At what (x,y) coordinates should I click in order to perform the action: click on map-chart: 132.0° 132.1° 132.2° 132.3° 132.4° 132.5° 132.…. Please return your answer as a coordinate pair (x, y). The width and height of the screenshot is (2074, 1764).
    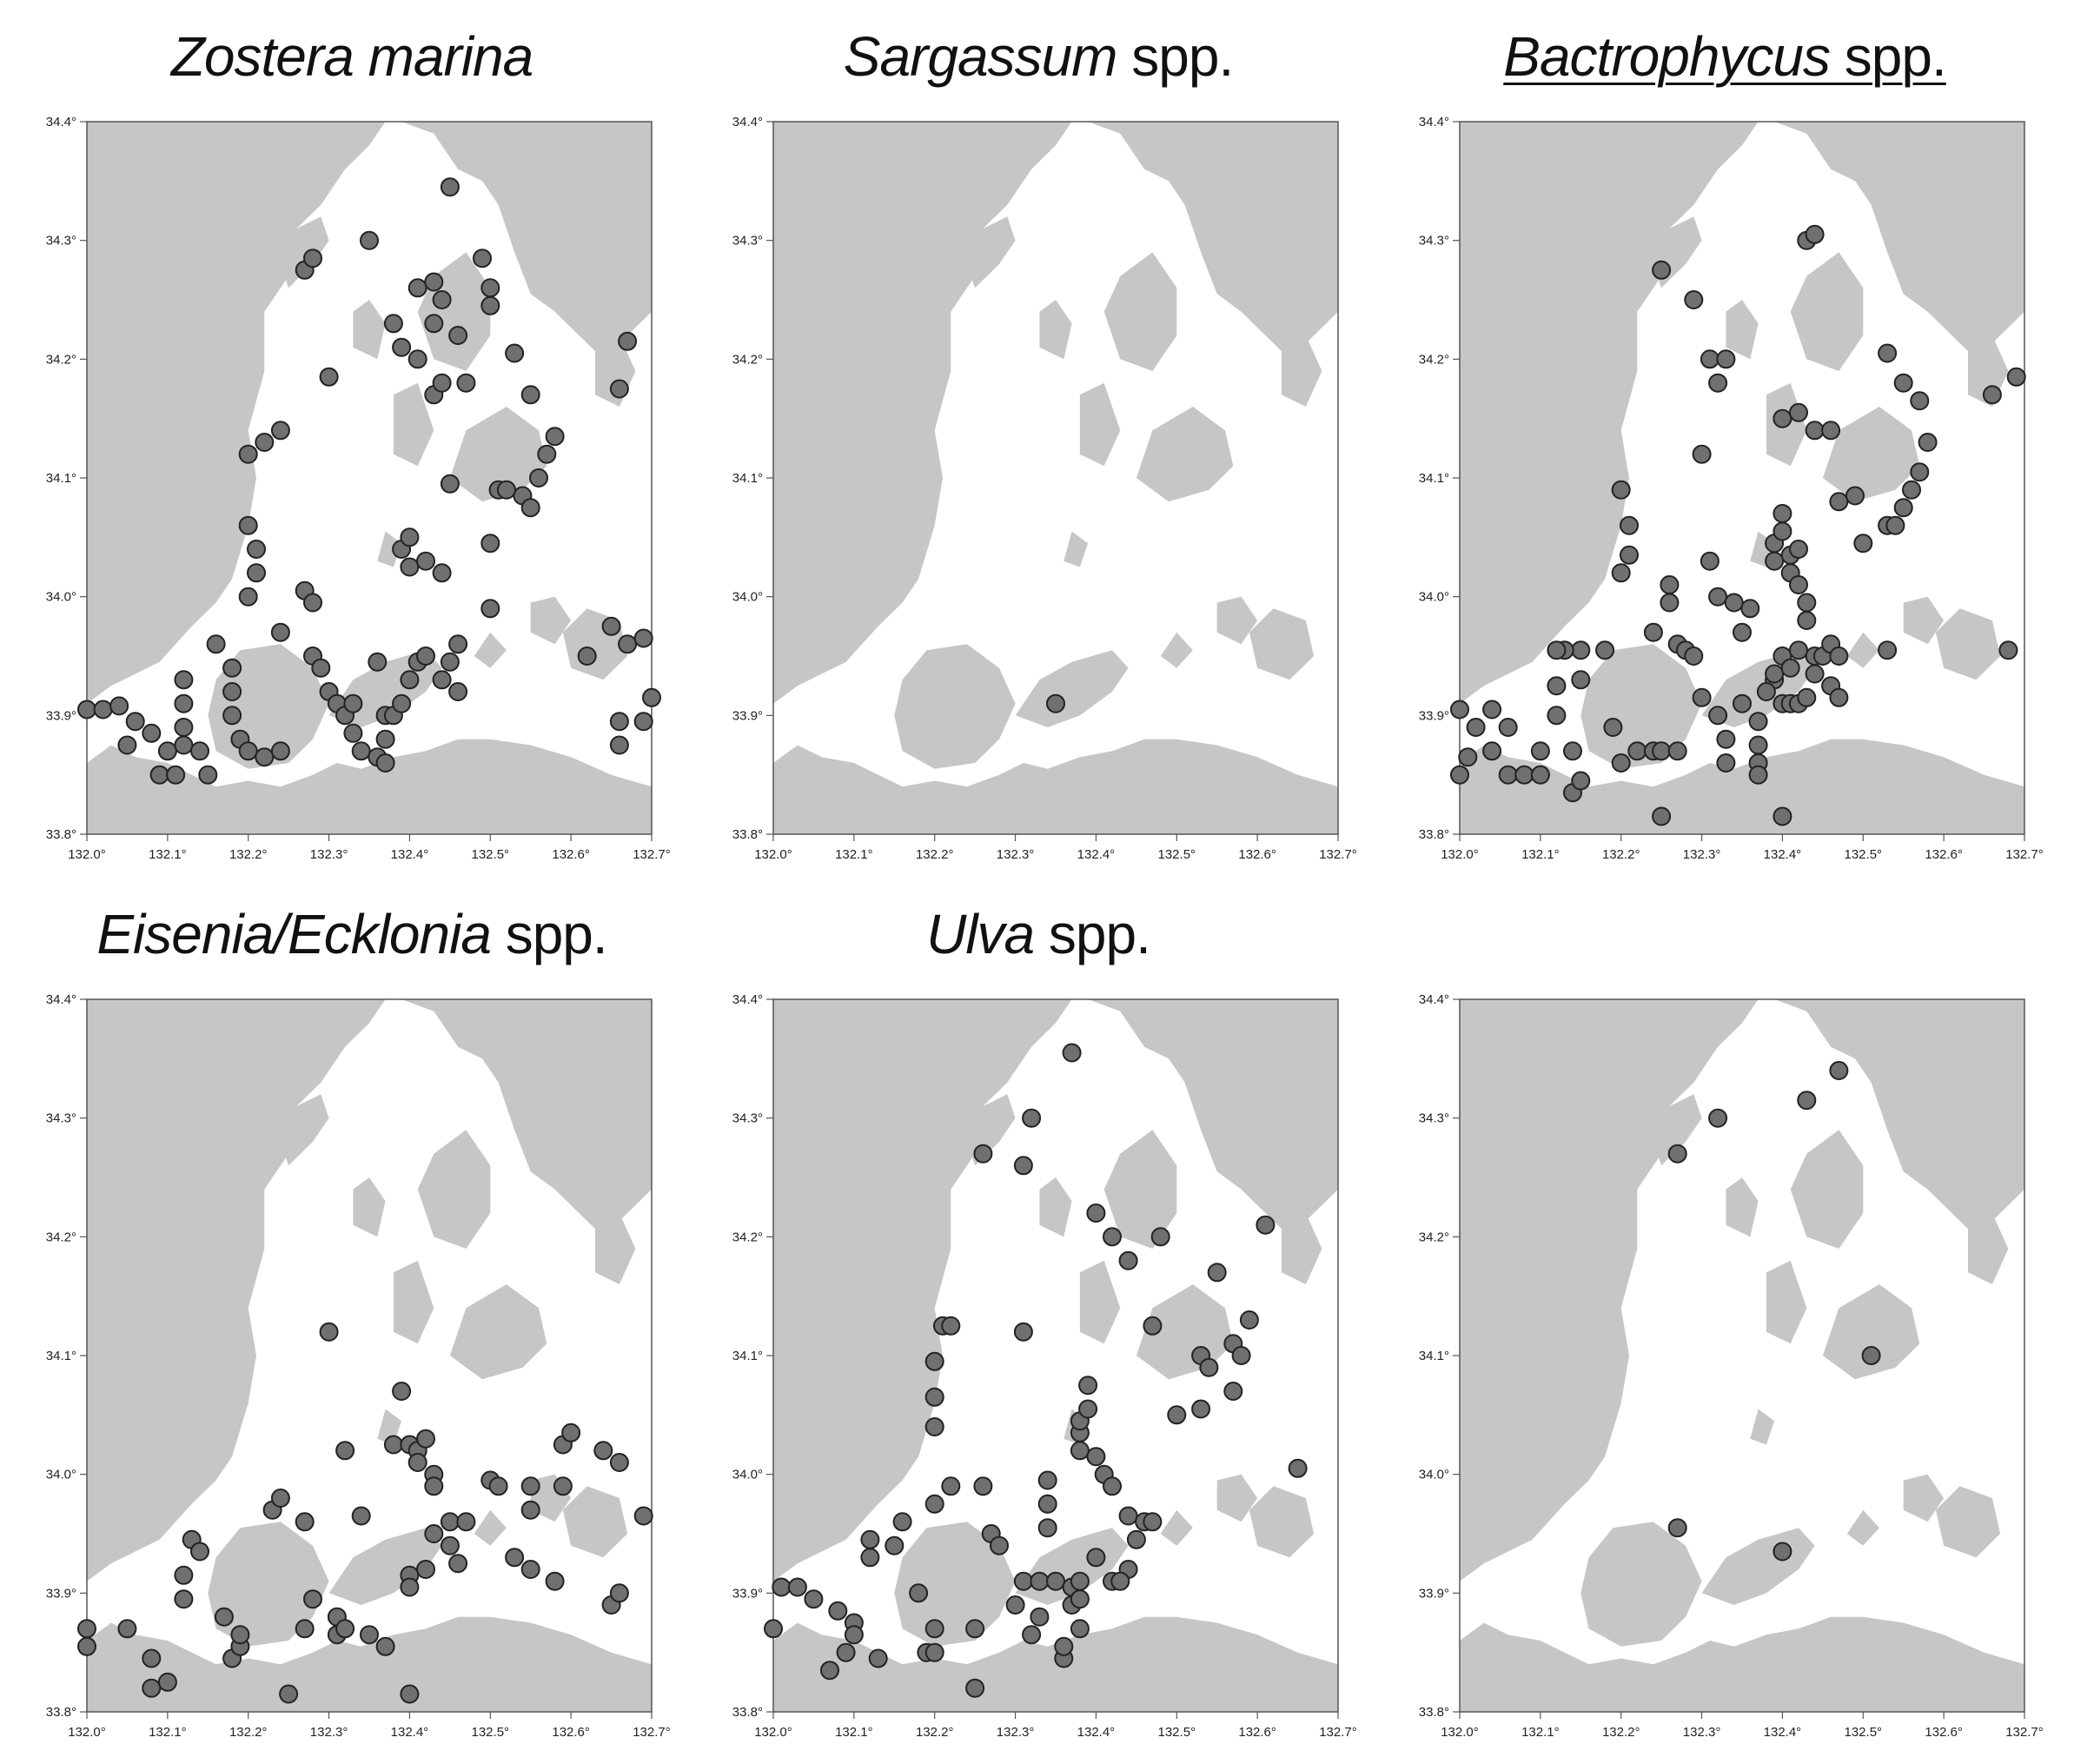
    Looking at the image, I should click on (1045, 1366).